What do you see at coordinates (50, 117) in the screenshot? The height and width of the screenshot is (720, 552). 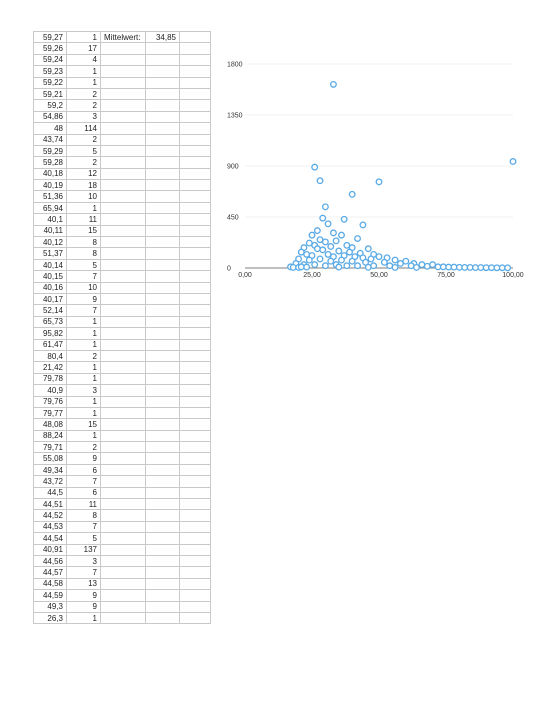 I see `cell-value: 54,86` at bounding box center [50, 117].